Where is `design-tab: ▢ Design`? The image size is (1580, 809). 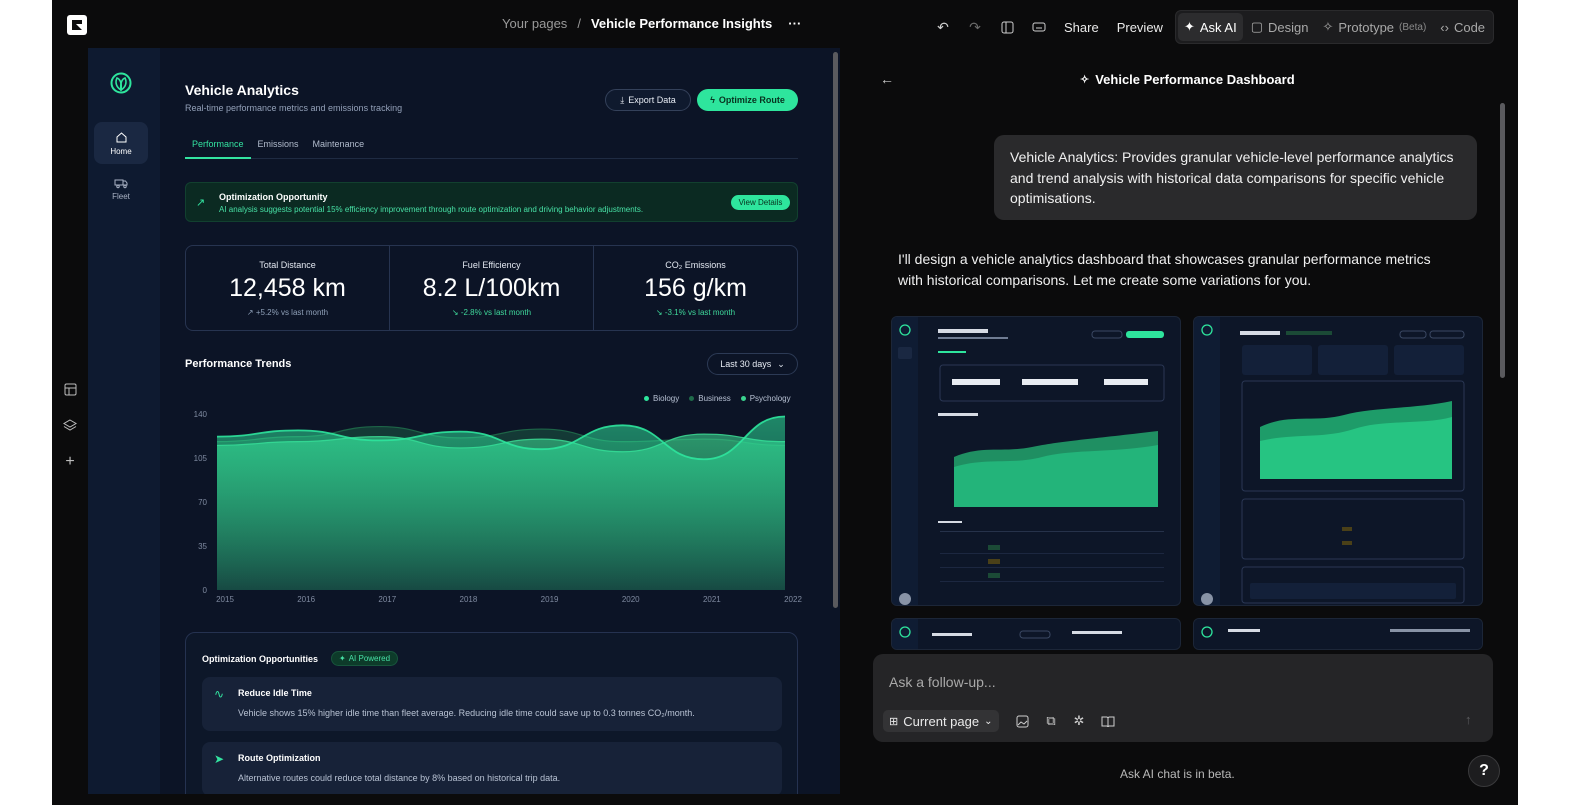
design-tab: ▢ Design is located at coordinates (1280, 27).